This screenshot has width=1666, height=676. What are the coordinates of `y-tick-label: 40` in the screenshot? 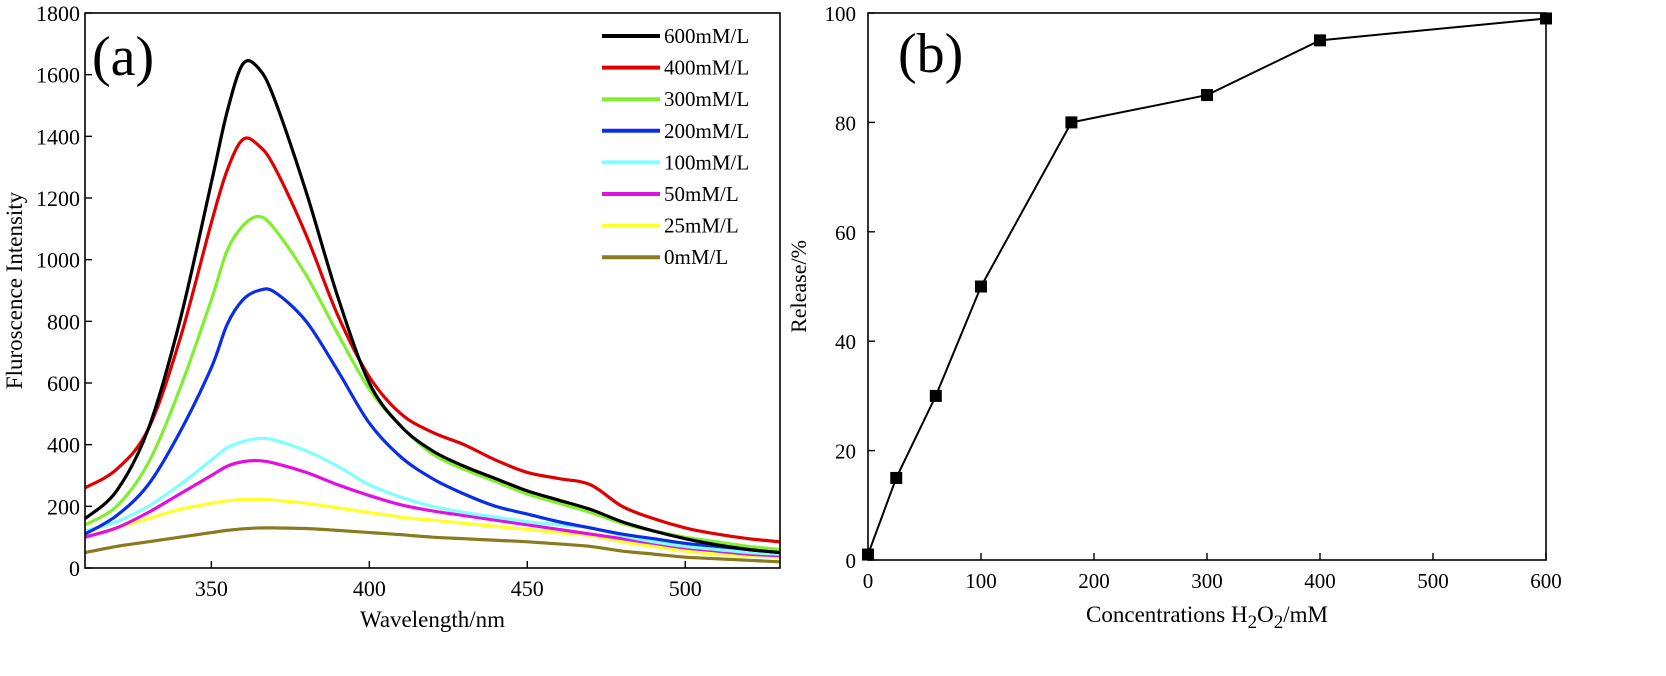 It's located at (845, 342).